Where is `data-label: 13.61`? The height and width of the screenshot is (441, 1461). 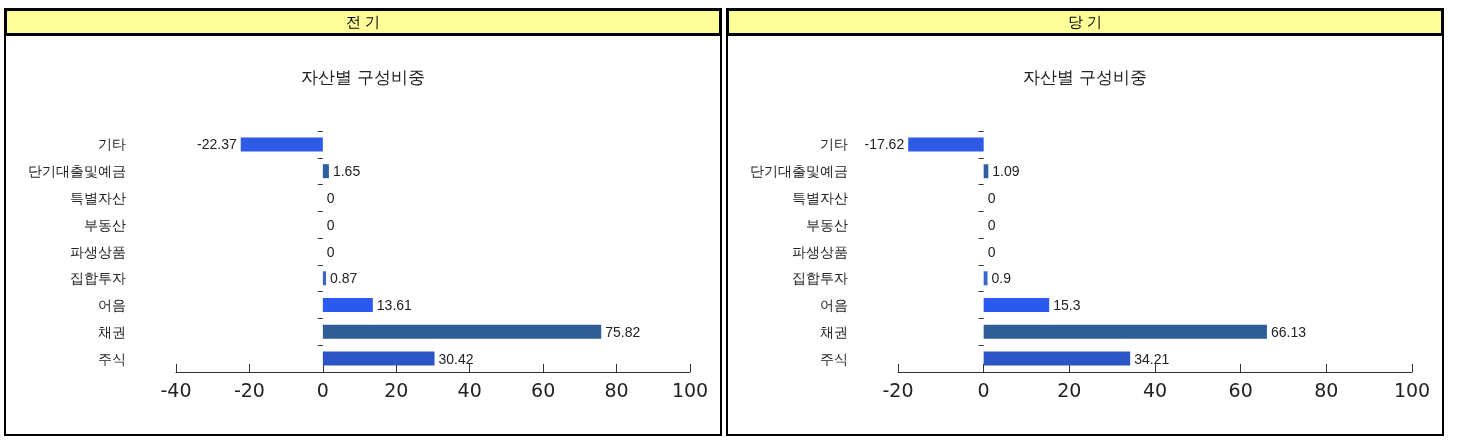 data-label: 13.61 is located at coordinates (394, 305).